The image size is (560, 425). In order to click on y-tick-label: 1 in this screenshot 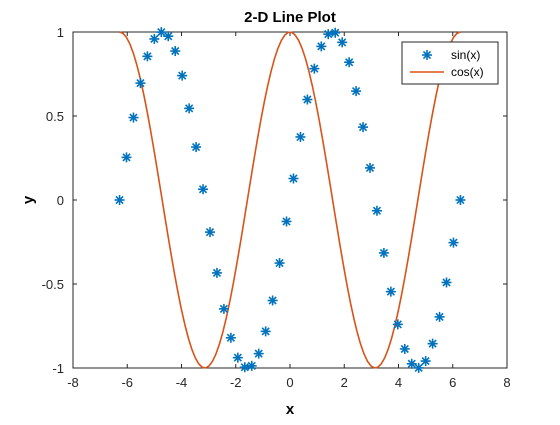, I will do `click(60, 32)`.